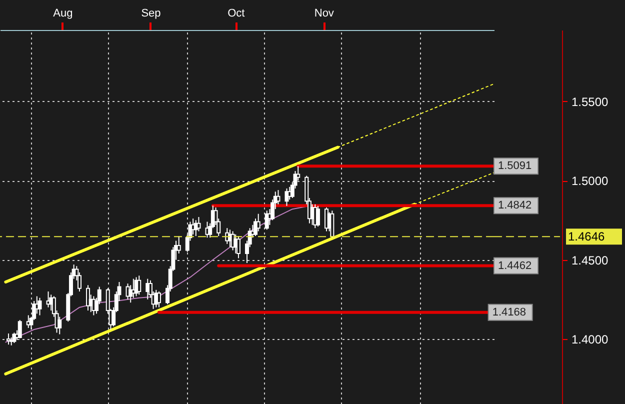 The image size is (625, 404). What do you see at coordinates (587, 237) in the screenshot?
I see `ref-line-label: 1.4646` at bounding box center [587, 237].